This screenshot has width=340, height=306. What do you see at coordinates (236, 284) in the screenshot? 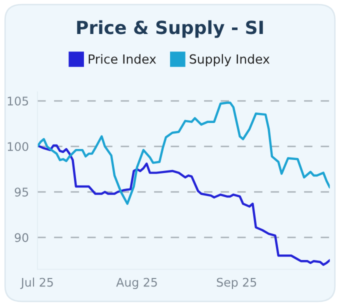
I see `x-tick-label: Sep 25` at bounding box center [236, 284].